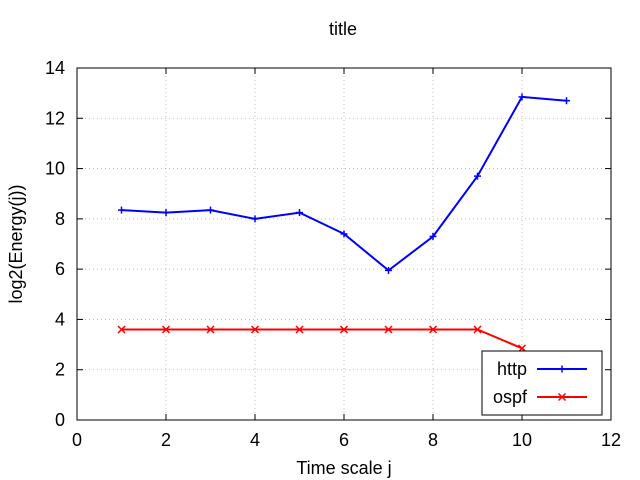  I want to click on legend-marker-http, so click(562, 369).